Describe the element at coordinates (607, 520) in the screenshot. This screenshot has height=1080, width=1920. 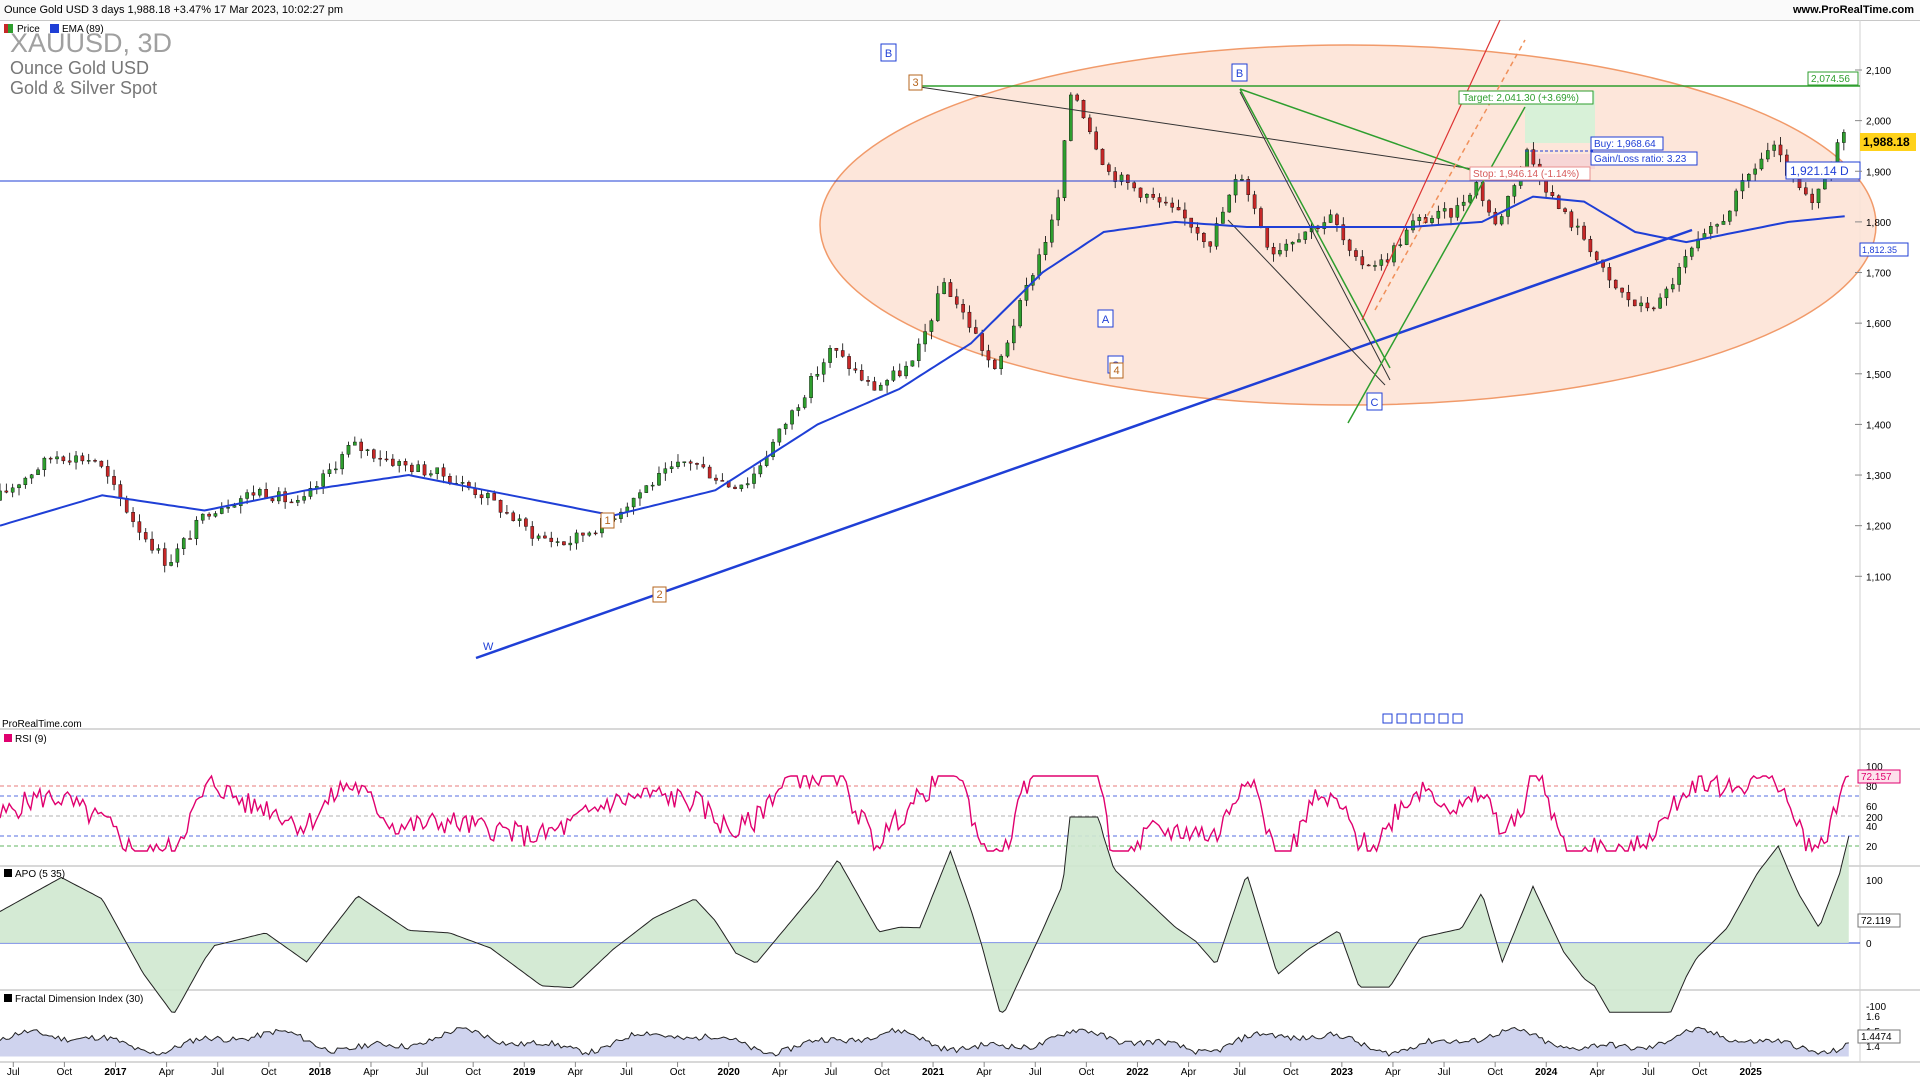
I see `wave-label-1: 1` at that location.